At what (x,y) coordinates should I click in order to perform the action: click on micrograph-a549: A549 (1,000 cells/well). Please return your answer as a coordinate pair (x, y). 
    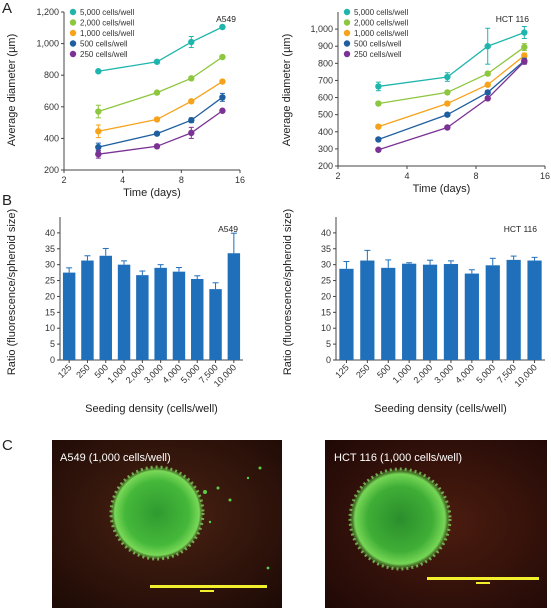
    Looking at the image, I should click on (167, 524).